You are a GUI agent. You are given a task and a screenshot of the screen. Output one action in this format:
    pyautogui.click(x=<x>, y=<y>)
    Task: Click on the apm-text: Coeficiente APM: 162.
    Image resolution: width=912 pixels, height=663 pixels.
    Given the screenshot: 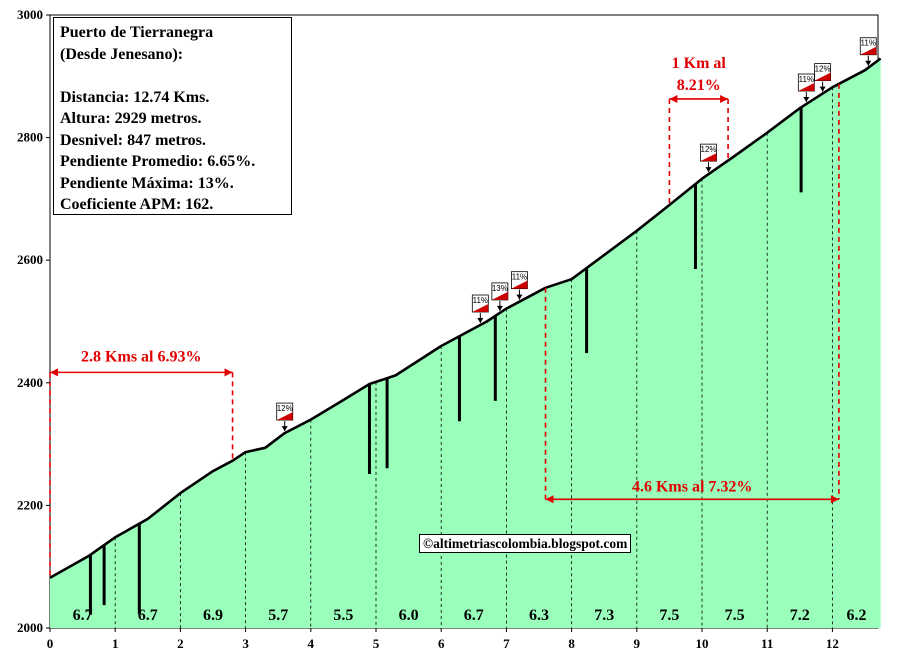 What is the action you would take?
    pyautogui.click(x=137, y=204)
    